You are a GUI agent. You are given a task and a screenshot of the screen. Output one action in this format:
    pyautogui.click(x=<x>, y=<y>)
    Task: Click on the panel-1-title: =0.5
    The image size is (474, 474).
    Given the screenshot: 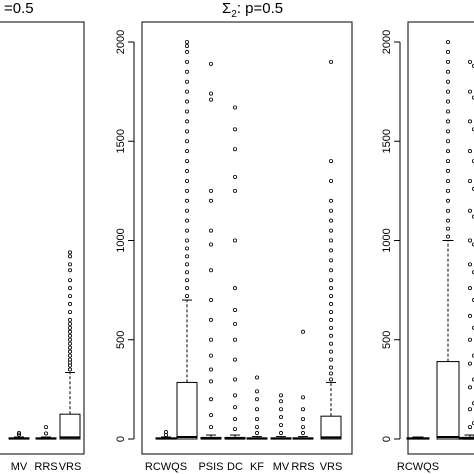 What is the action you would take?
    pyautogui.click(x=19, y=8)
    